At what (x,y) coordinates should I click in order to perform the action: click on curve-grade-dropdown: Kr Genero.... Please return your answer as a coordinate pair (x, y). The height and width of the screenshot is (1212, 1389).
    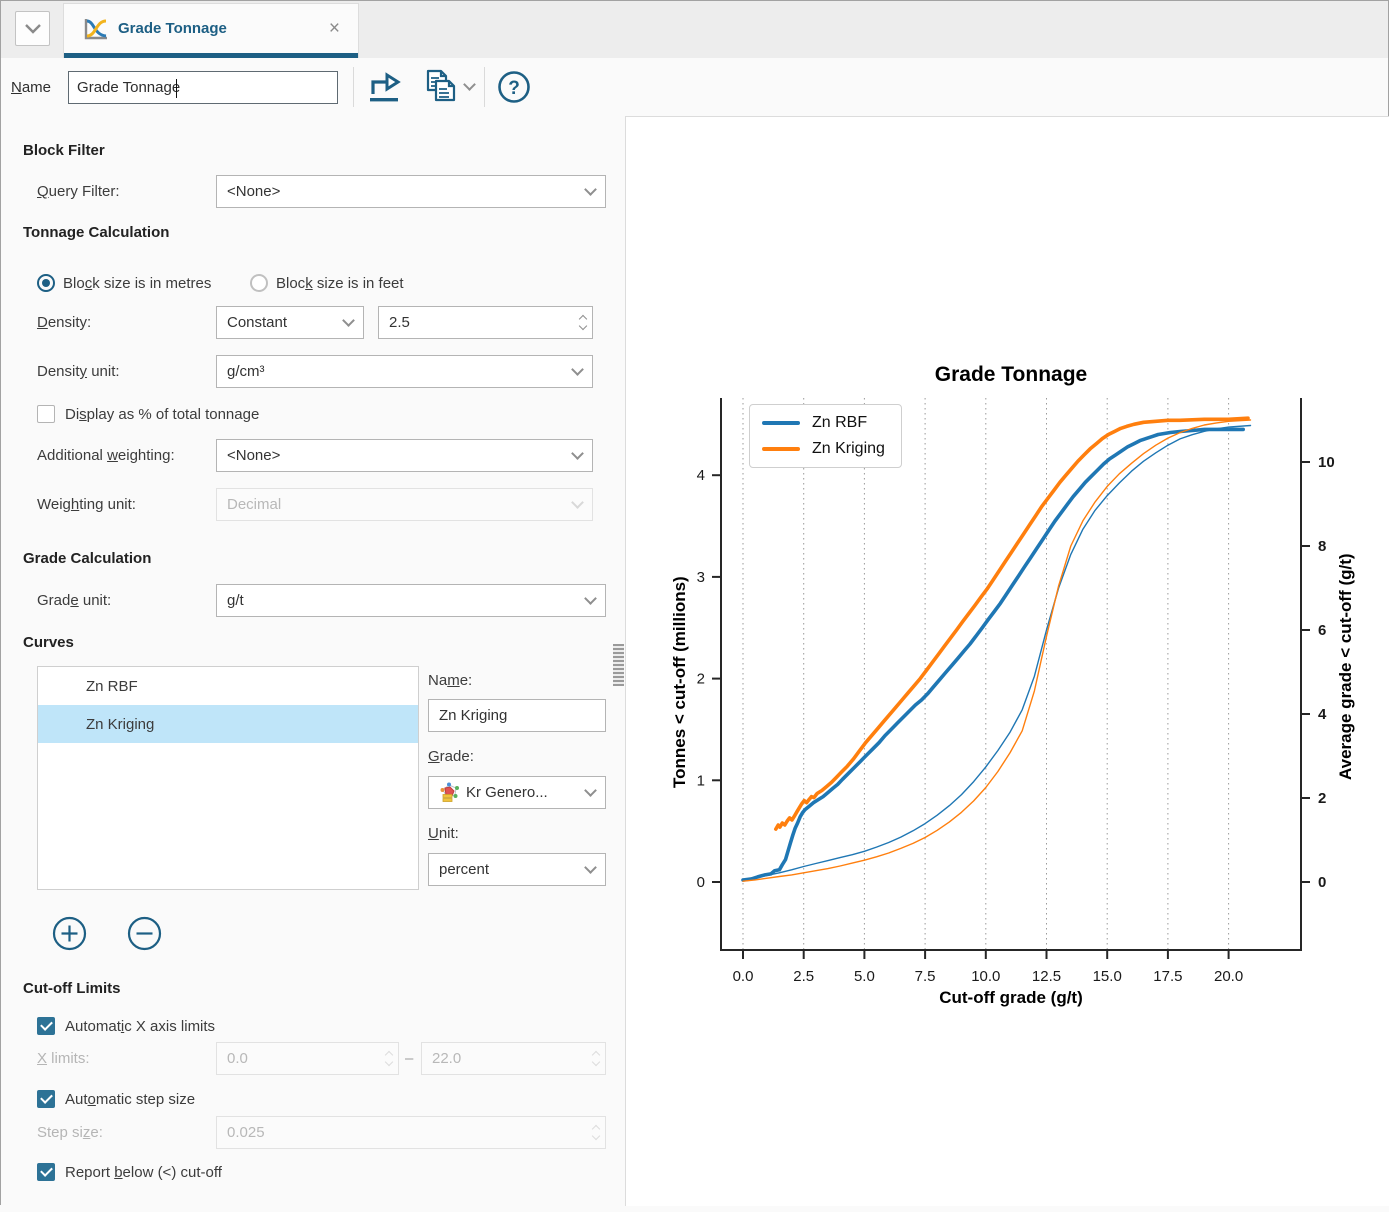
    Looking at the image, I should click on (517, 792).